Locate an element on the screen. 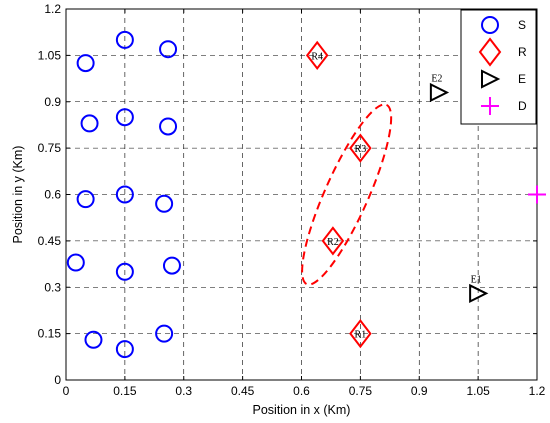  x-tick-label: 0.3 is located at coordinates (183, 391).